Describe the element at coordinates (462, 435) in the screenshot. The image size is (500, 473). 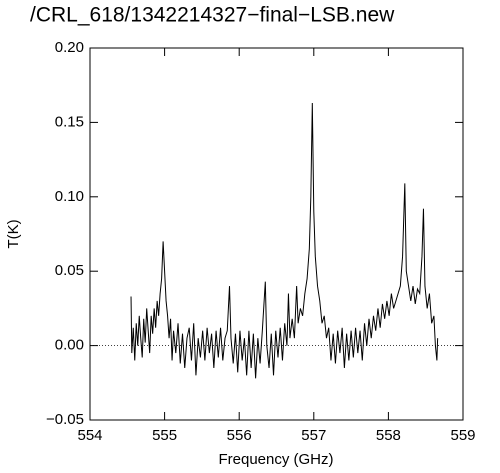
I see `x-tick-label: 559` at that location.